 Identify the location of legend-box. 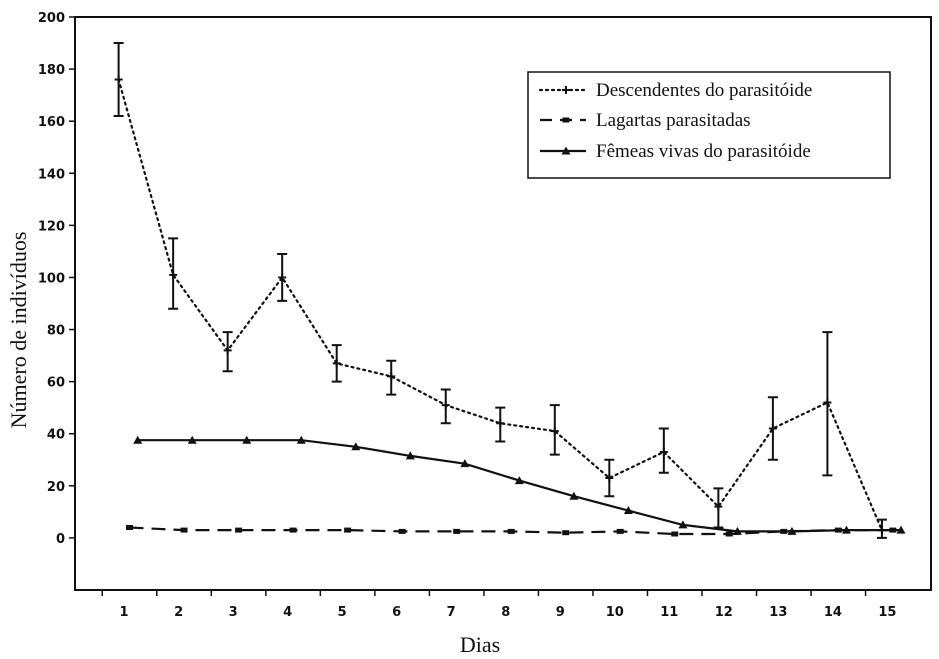
(709, 125).